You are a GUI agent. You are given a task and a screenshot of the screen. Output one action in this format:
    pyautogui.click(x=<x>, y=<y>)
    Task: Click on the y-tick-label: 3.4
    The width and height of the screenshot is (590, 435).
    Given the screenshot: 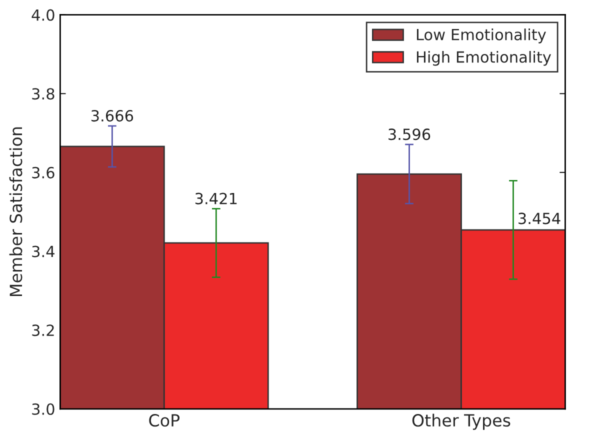 What is the action you would take?
    pyautogui.click(x=43, y=252)
    